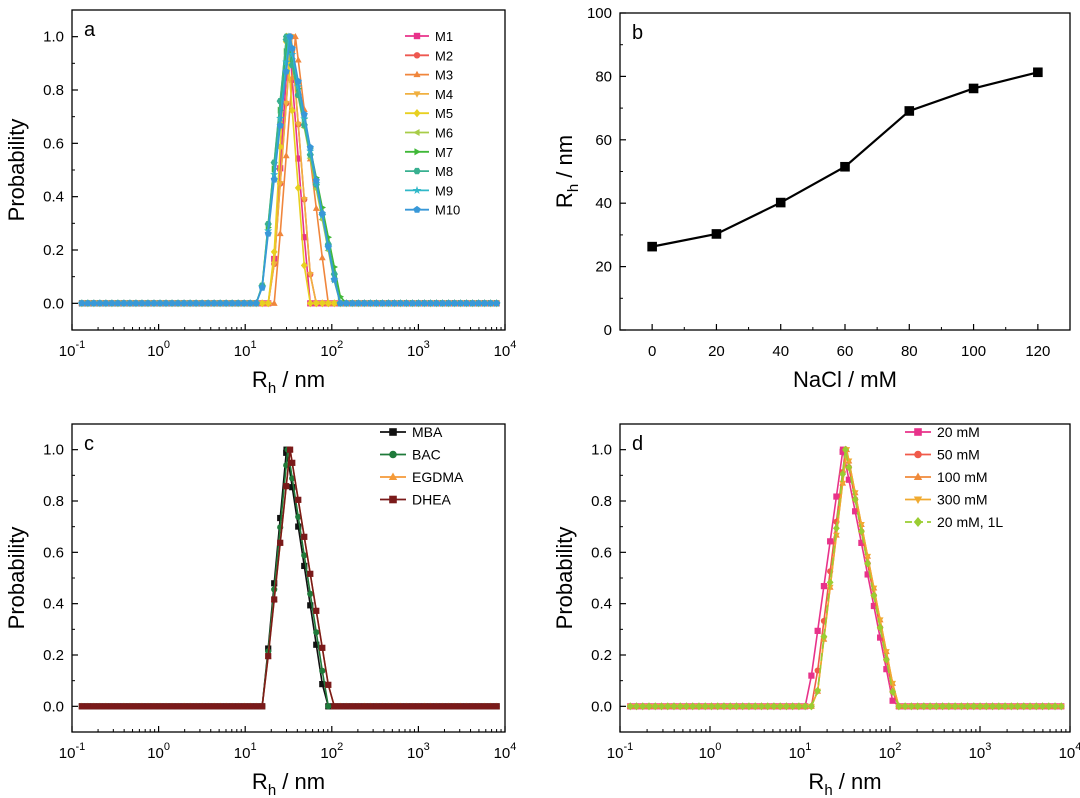  What do you see at coordinates (53, 143) in the screenshot?
I see `y-tick-label-a-3: 0.6` at bounding box center [53, 143].